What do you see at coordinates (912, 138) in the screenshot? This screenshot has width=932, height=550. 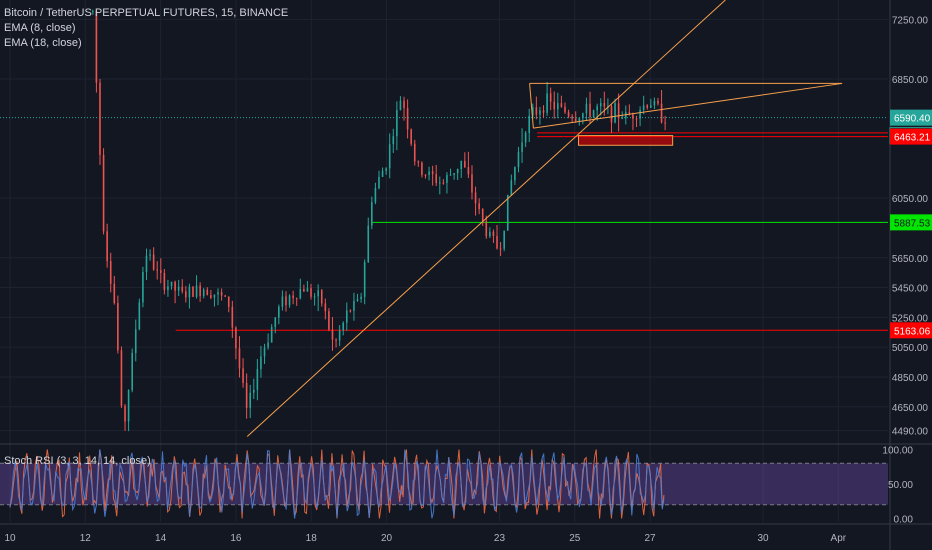 I see `level-6463-badge-text: 6463.21` at bounding box center [912, 138].